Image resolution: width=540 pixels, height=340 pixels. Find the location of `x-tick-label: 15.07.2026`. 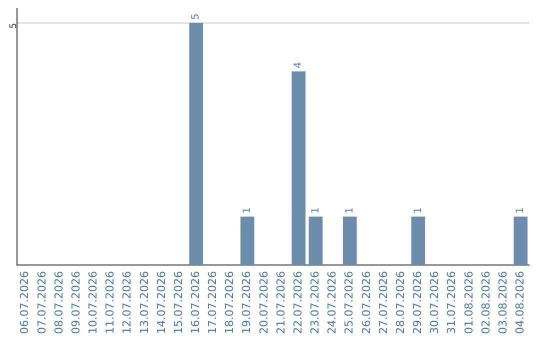

x-tick-label: 15.07.2026 is located at coordinates (178, 302).